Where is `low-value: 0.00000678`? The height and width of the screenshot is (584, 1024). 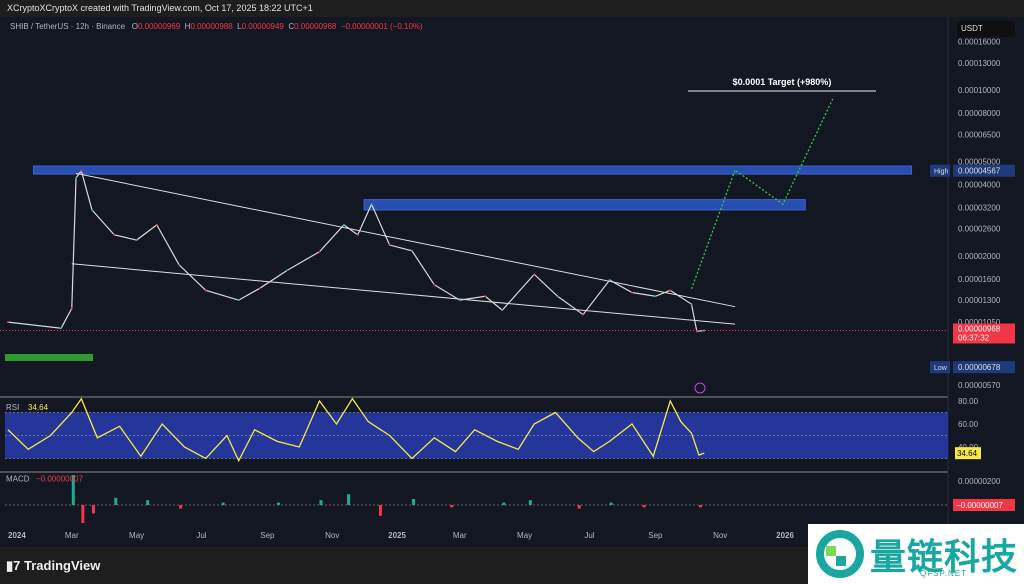 low-value: 0.00000678 is located at coordinates (979, 367).